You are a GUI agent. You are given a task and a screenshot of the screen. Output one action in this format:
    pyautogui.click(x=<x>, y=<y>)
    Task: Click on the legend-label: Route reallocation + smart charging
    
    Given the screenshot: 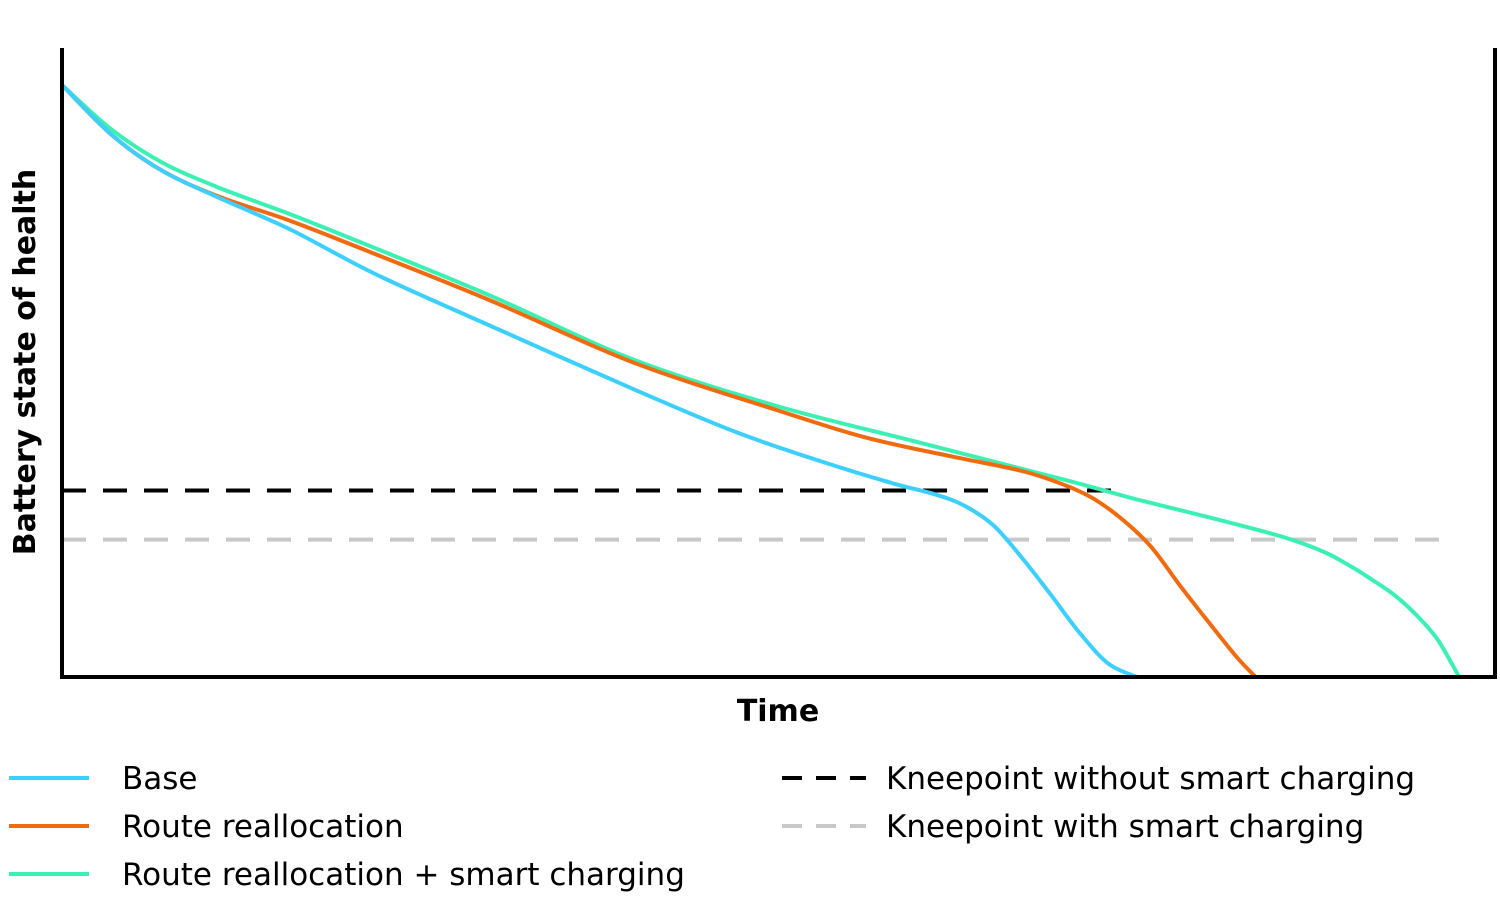 What is the action you would take?
    pyautogui.click(x=403, y=875)
    